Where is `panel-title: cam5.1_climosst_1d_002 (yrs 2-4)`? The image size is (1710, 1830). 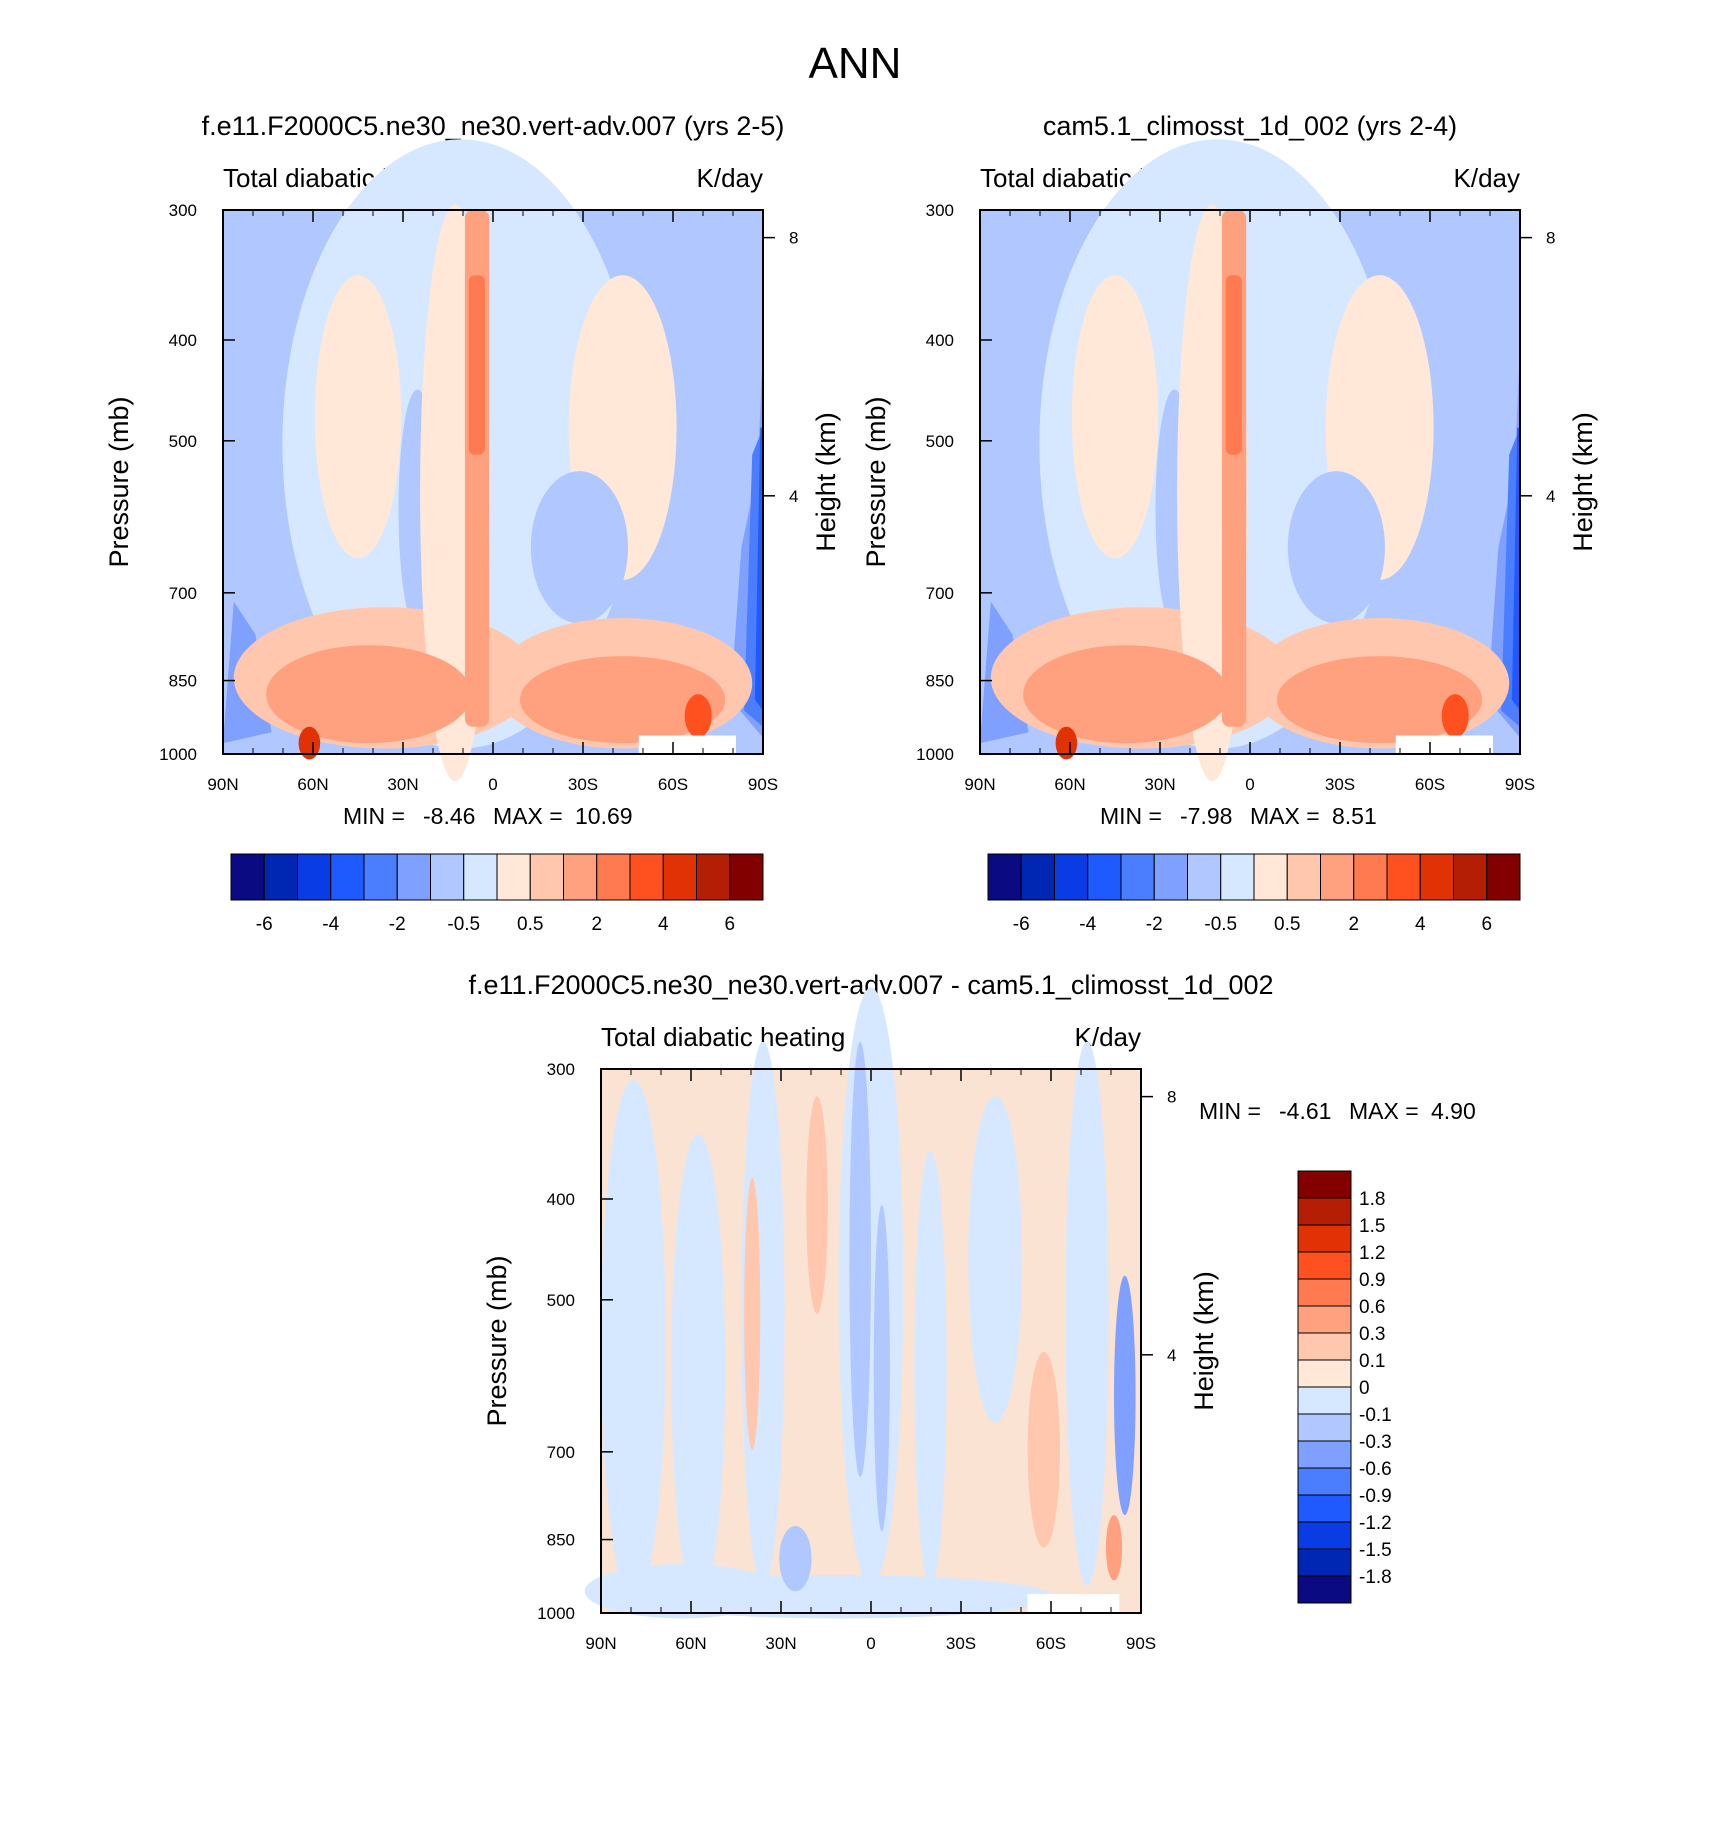 panel-title: cam5.1_climosst_1d_002 (yrs 2-4) is located at coordinates (1250, 126).